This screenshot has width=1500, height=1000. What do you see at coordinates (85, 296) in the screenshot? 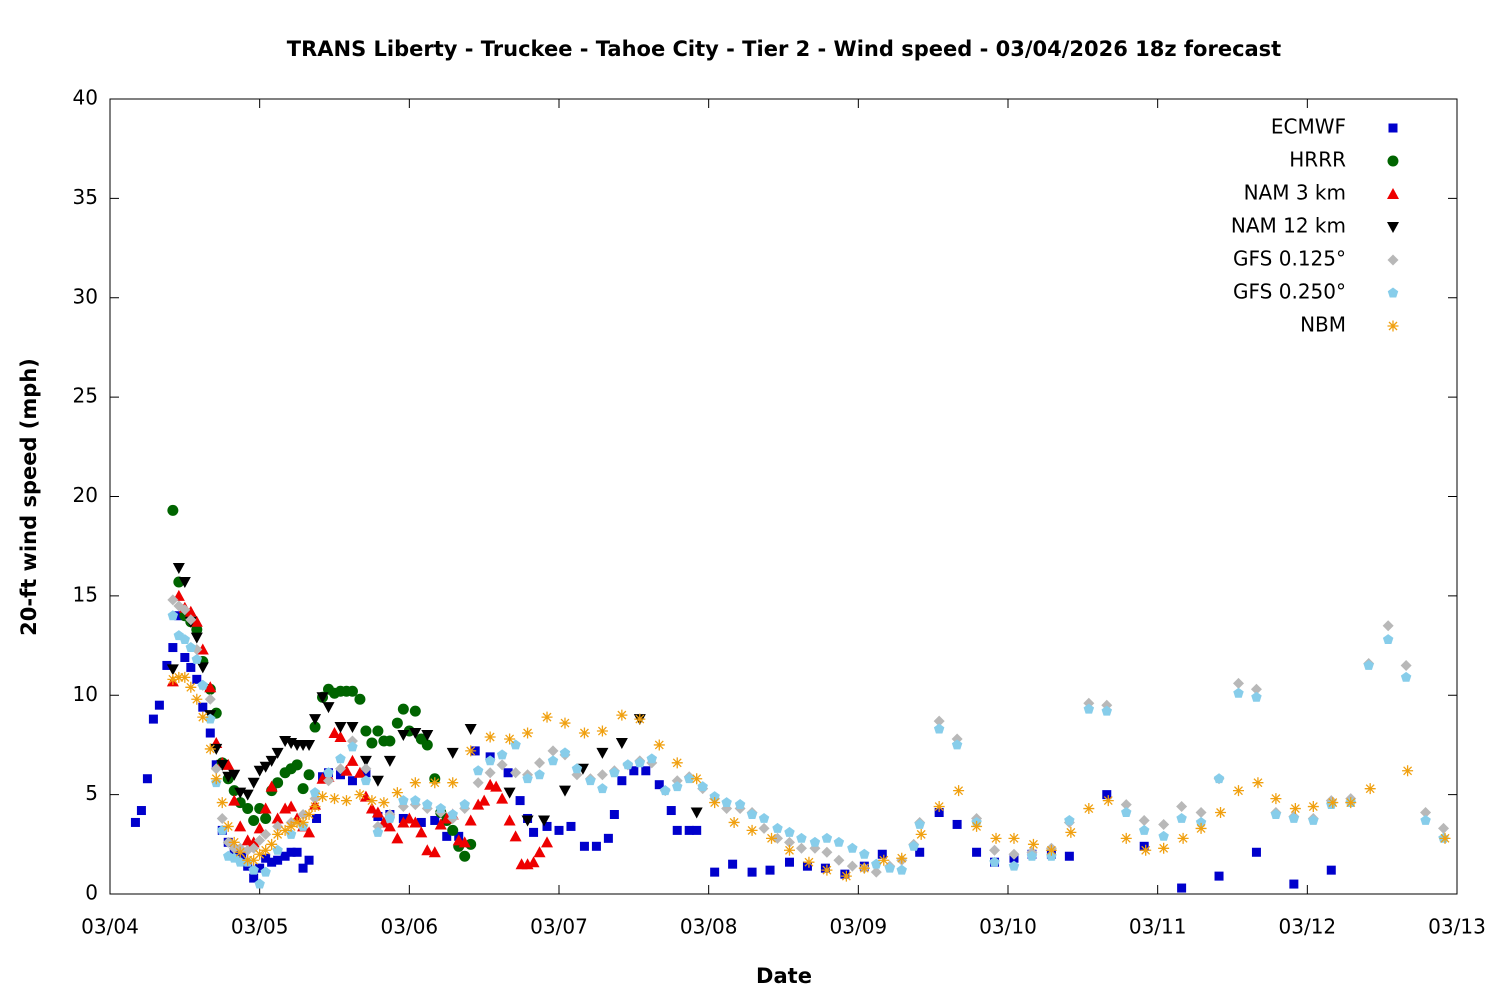
I see `y-tick-label: 30` at bounding box center [85, 296].